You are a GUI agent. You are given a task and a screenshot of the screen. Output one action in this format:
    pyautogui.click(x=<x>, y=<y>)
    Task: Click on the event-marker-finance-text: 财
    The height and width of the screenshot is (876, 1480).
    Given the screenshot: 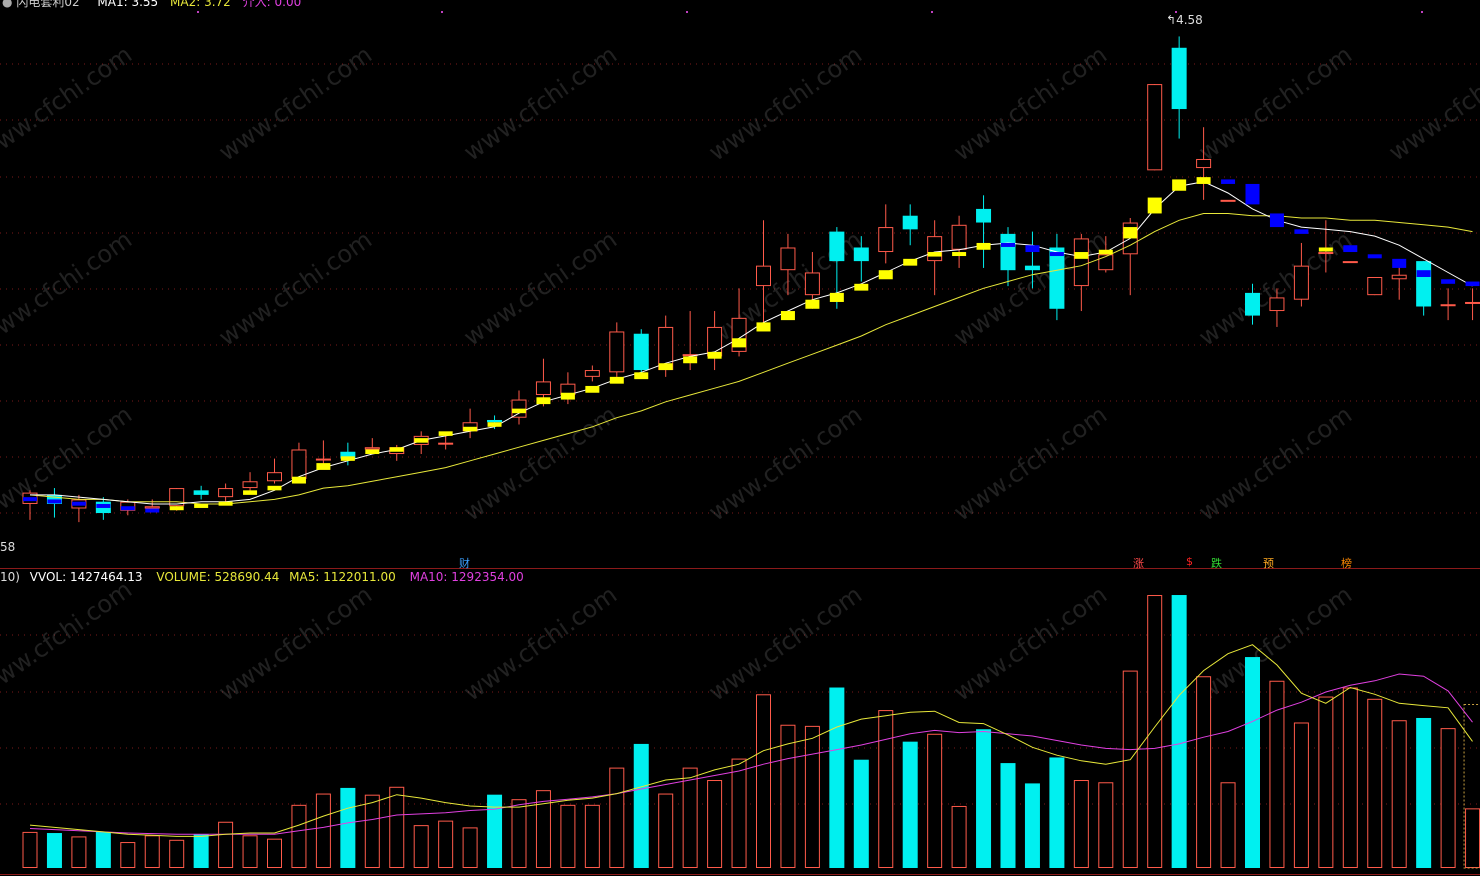 What is the action you would take?
    pyautogui.click(x=464, y=563)
    